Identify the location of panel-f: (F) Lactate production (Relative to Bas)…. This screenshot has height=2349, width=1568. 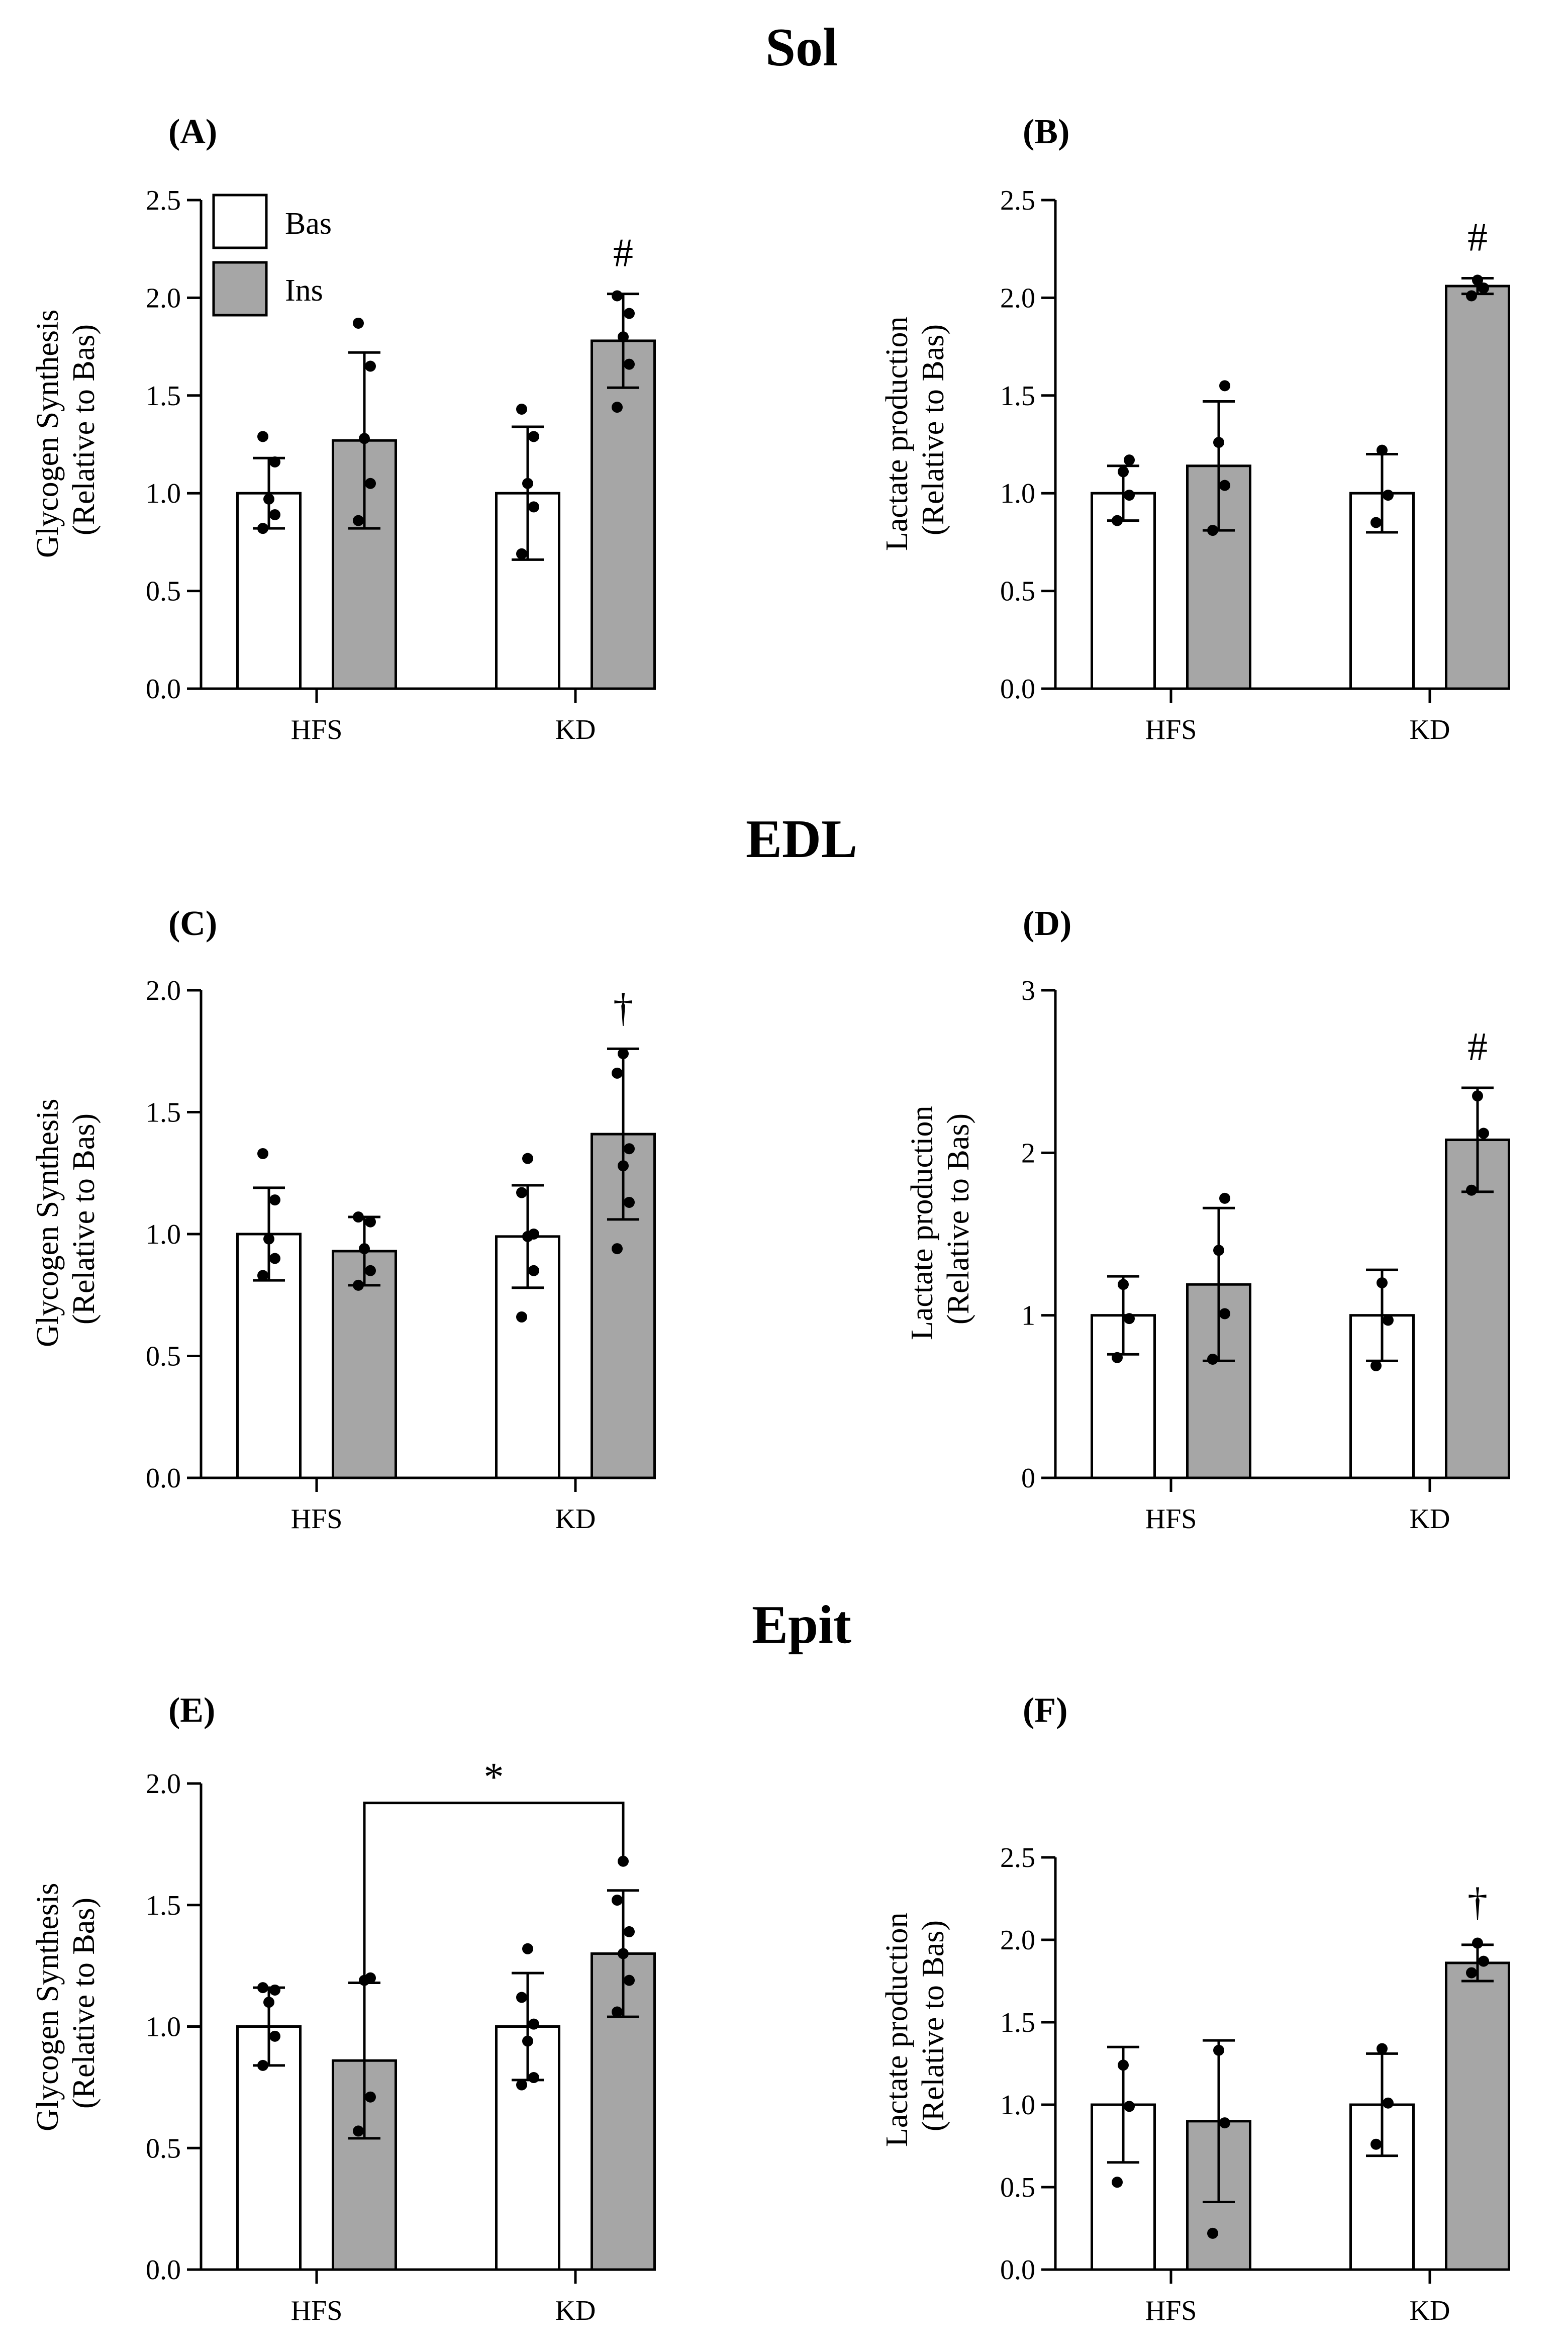
(1195, 2008).